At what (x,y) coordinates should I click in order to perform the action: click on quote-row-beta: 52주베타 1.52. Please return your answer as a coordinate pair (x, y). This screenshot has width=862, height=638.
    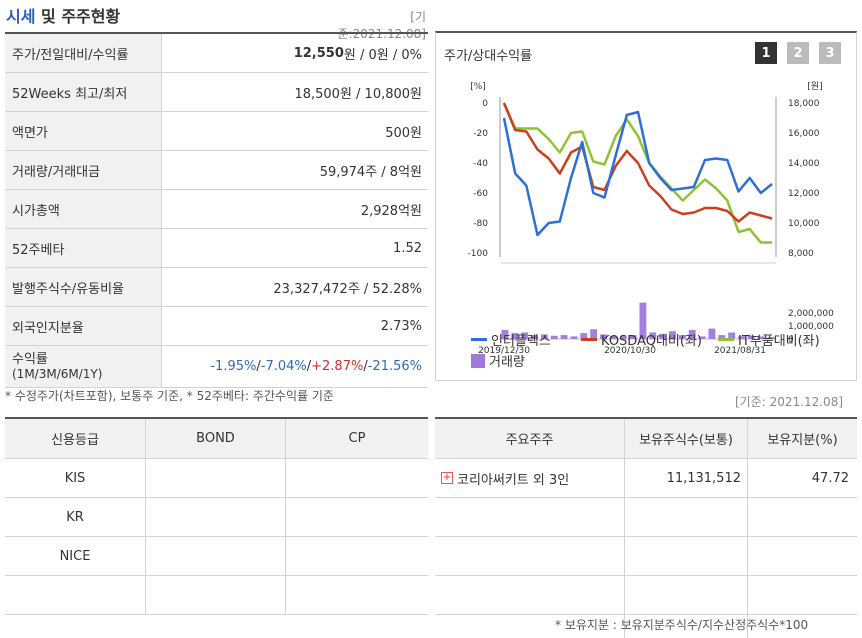
    Looking at the image, I should click on (216, 248).